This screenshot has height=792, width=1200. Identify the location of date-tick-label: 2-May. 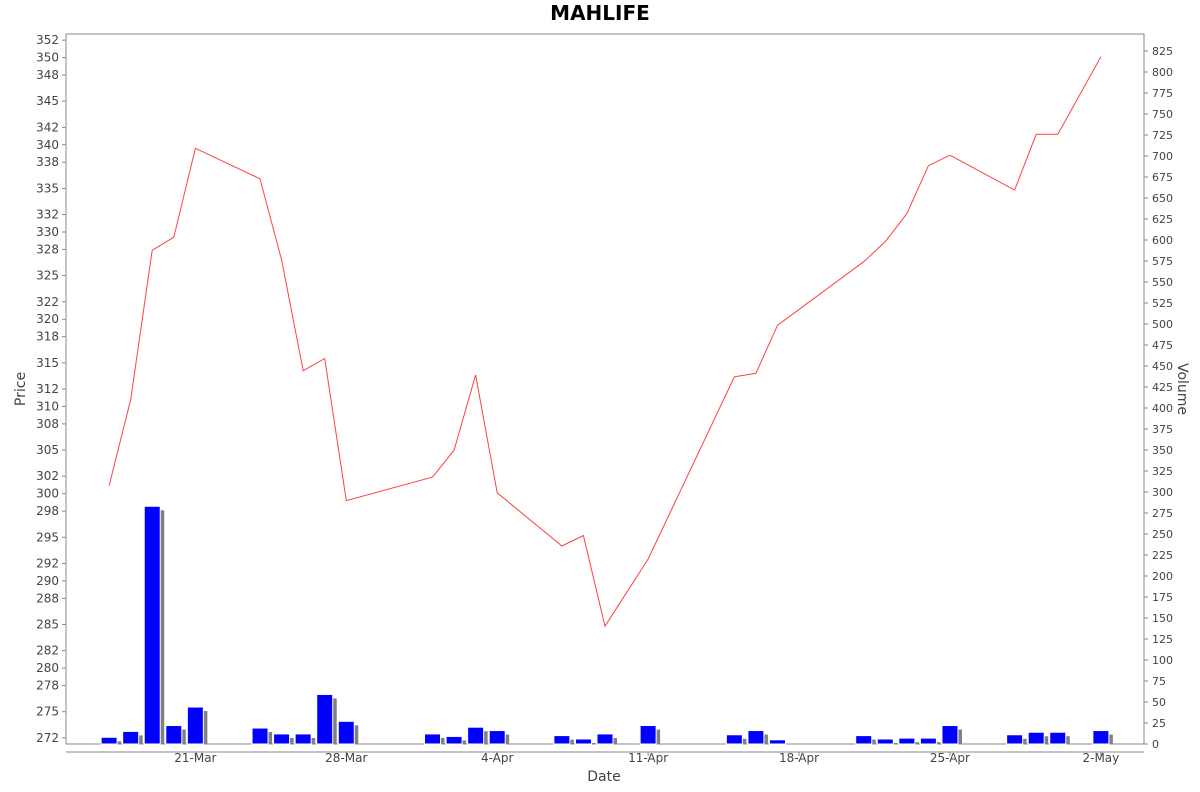
(1100, 758).